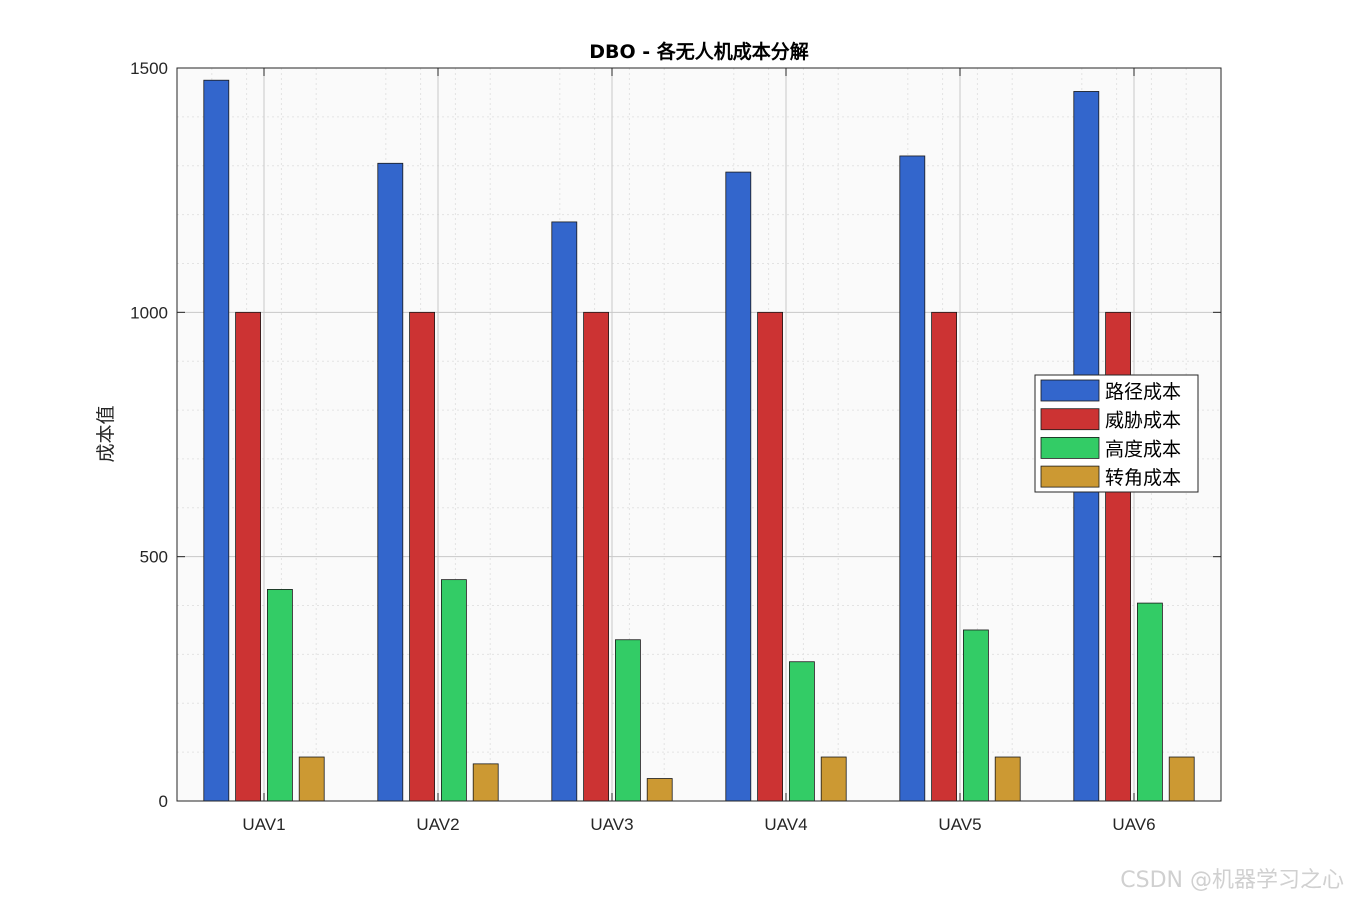  I want to click on y-tick-label: 500, so click(154, 557).